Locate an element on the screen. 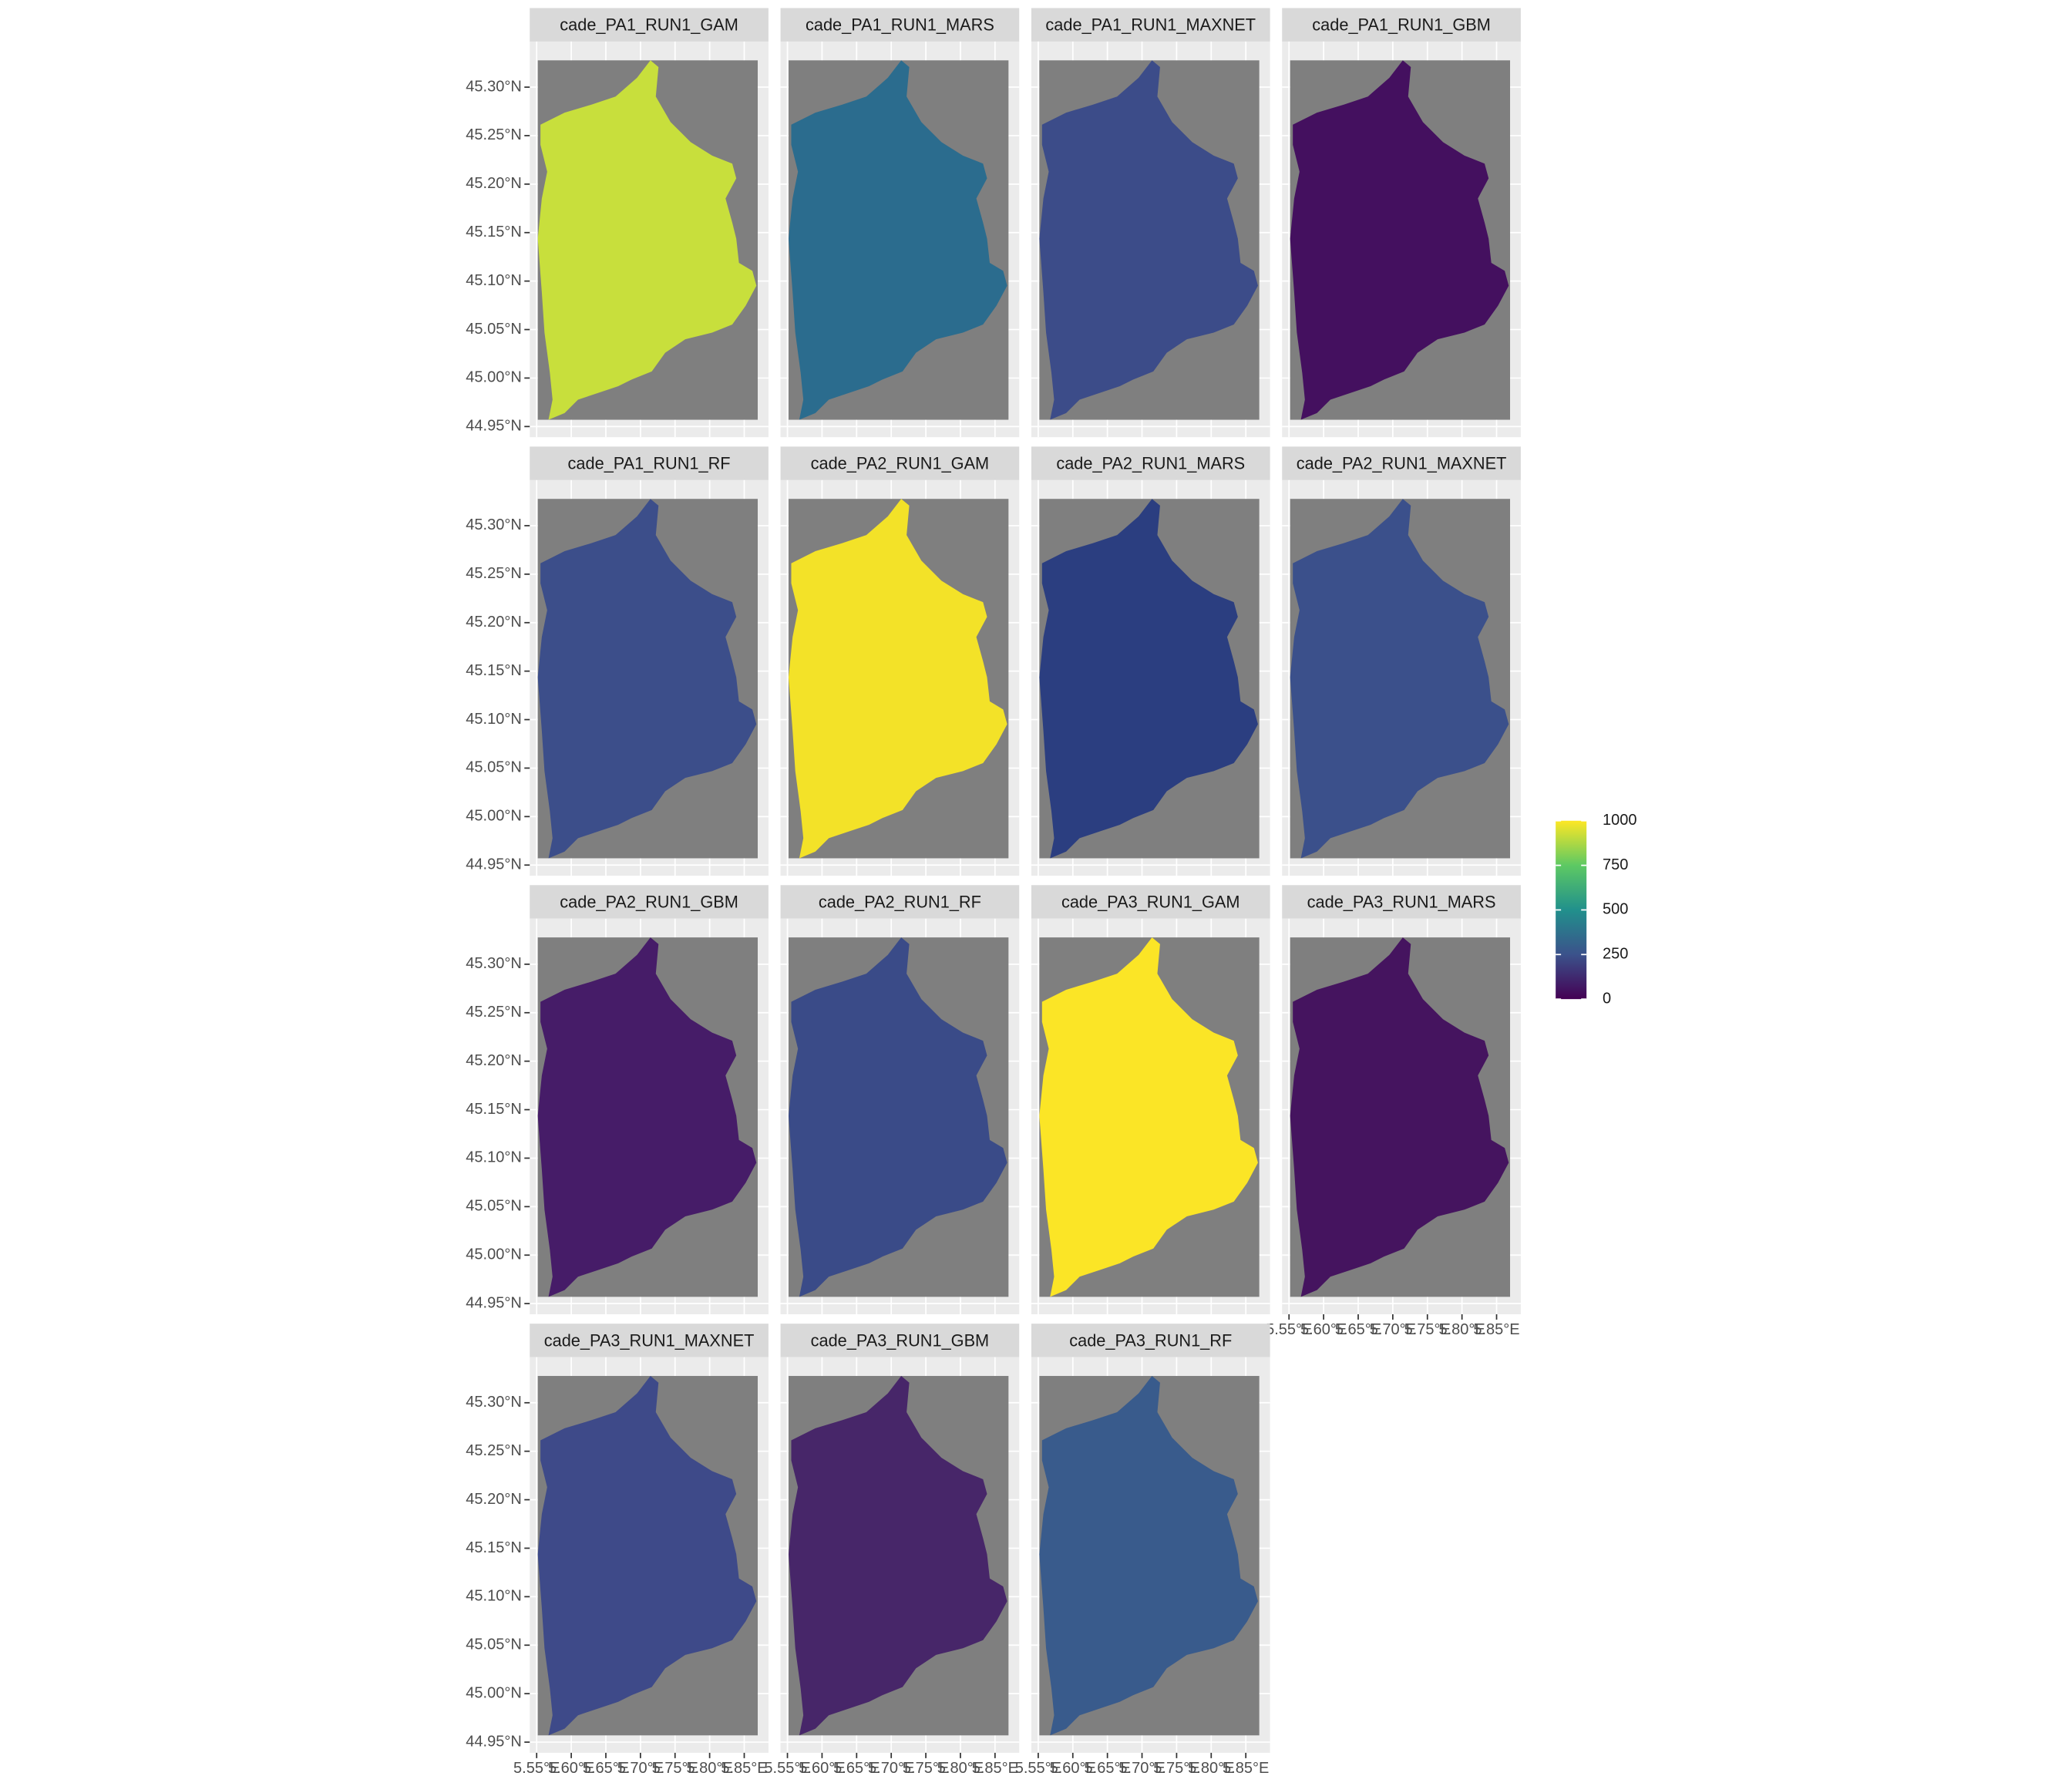  panel-title: cade_PA3_RUN1_MAXNET is located at coordinates (650, 1340).